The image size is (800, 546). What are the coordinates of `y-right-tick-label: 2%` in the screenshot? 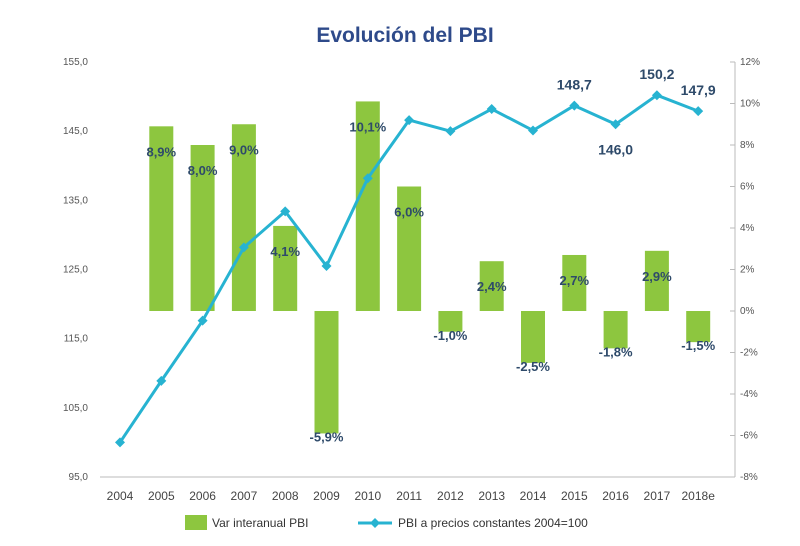 It's located at (747, 270).